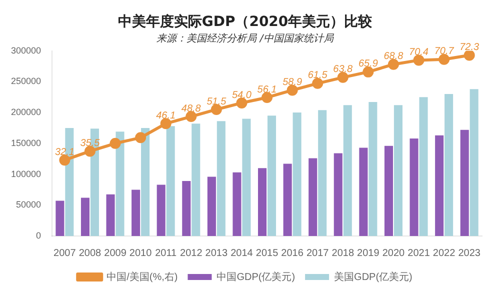 This screenshot has width=500, height=300. I want to click on data-label: 51.5, so click(216, 102).